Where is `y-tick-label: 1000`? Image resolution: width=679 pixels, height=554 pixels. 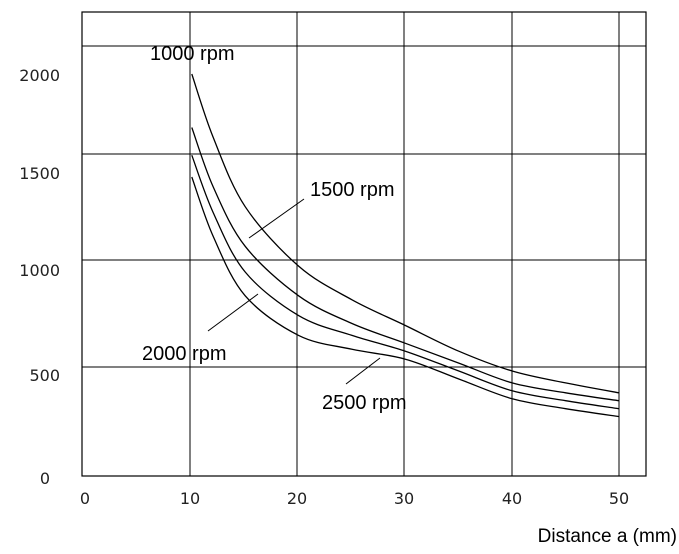 y-tick-label: 1000 is located at coordinates (39, 270).